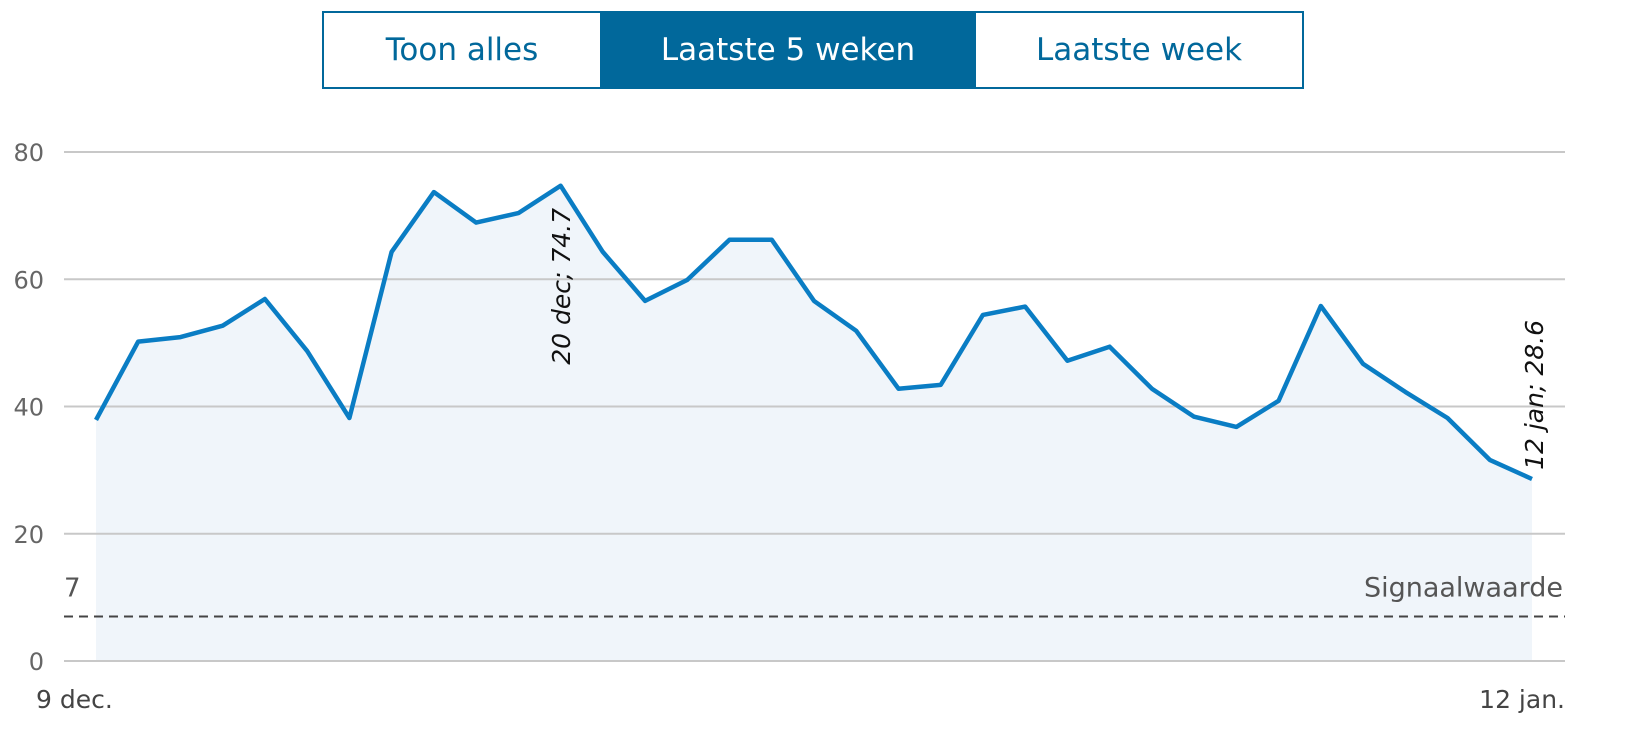  I want to click on y-tick-label: 0, so click(36, 662).